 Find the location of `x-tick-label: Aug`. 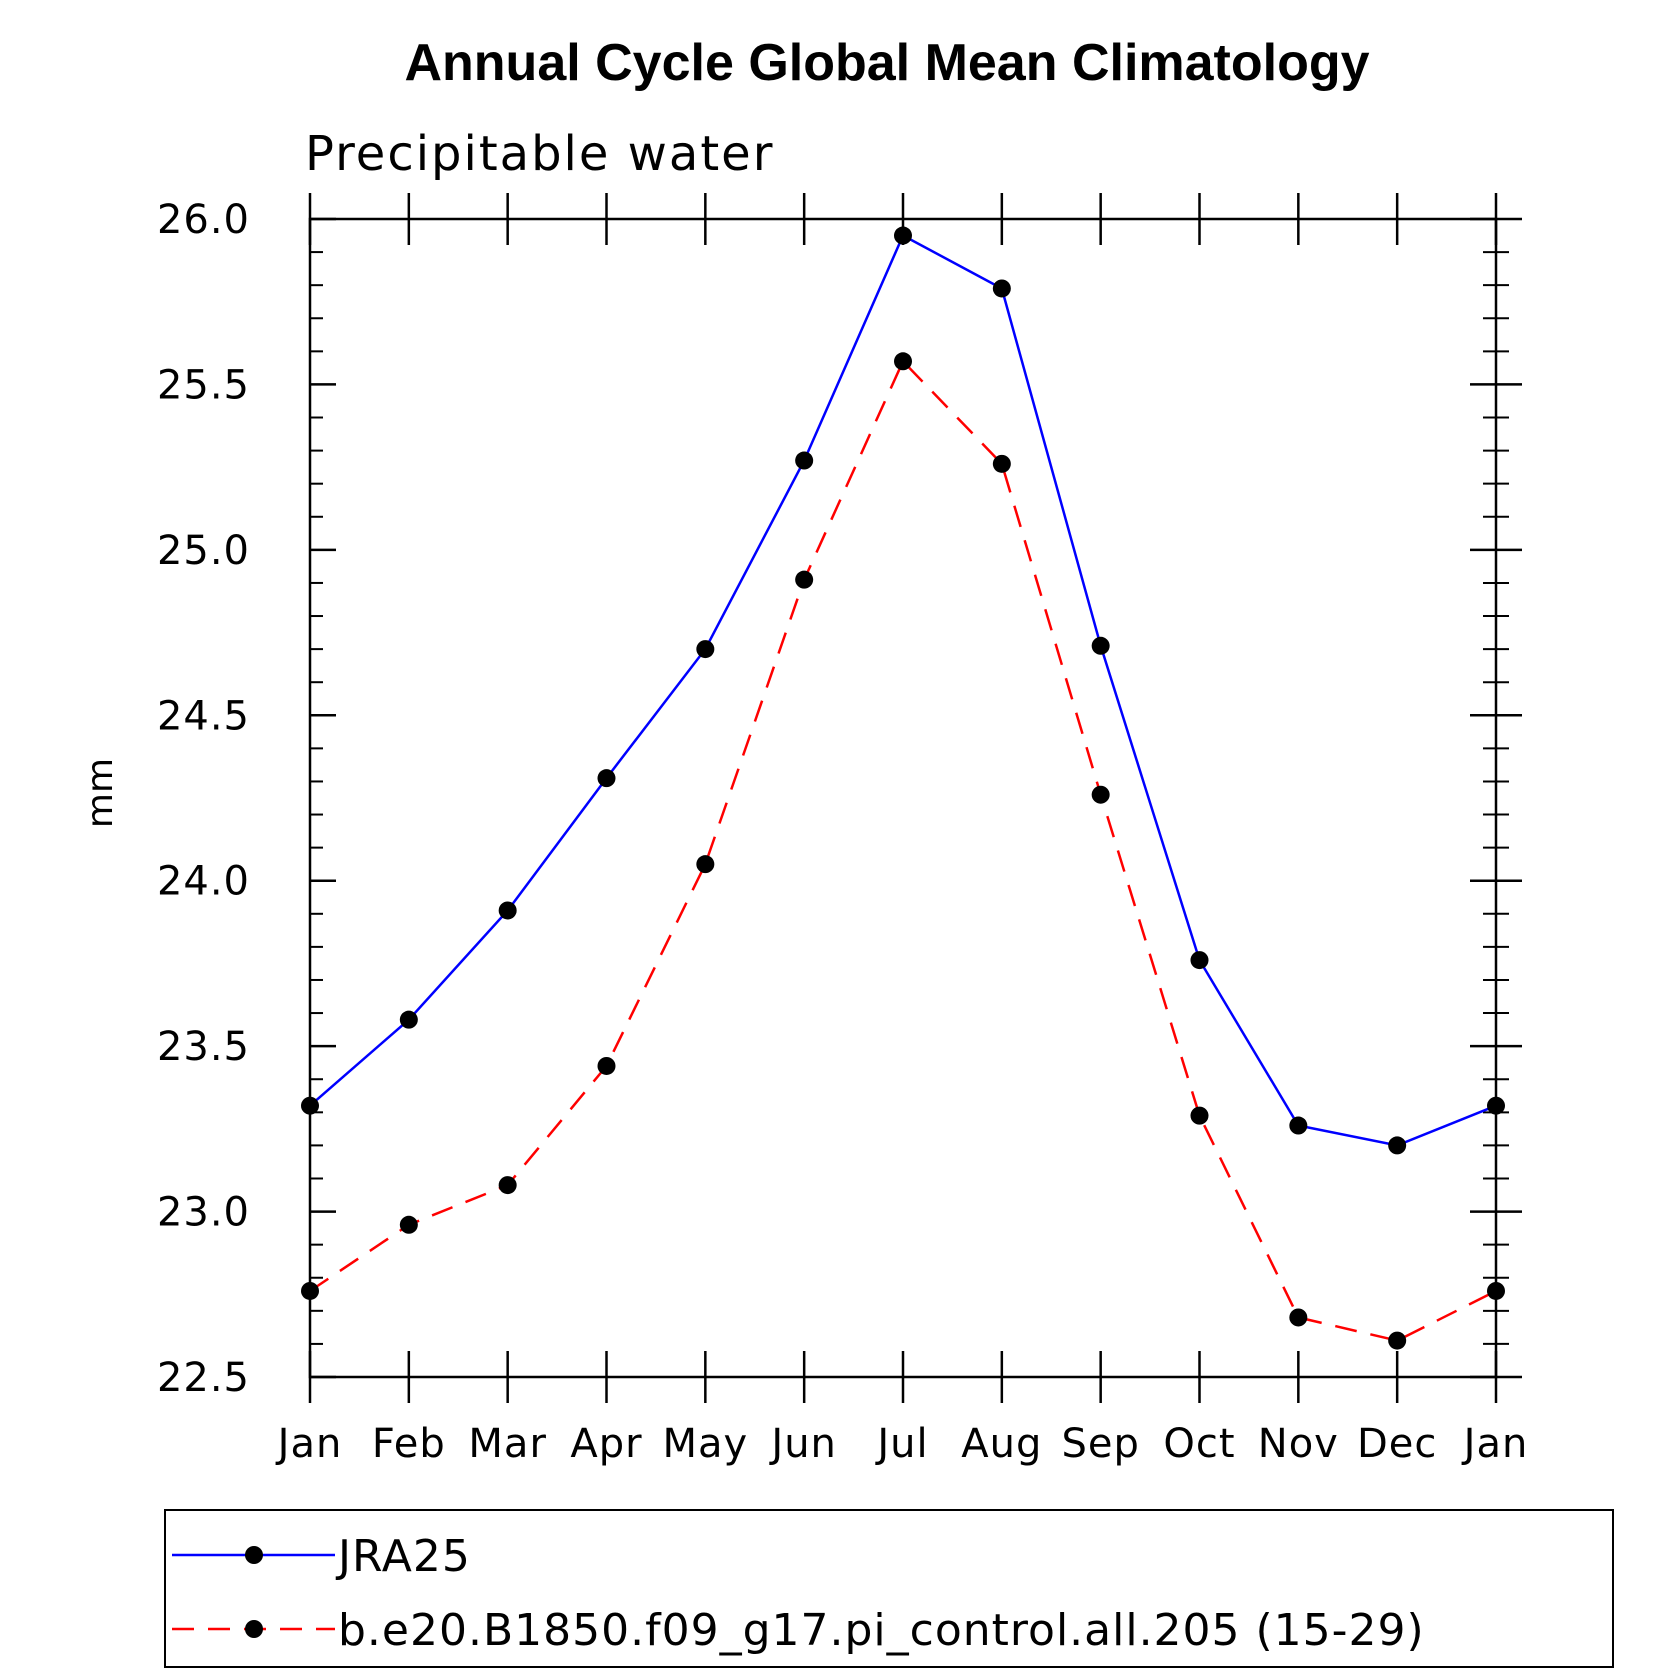

x-tick-label: Aug is located at coordinates (1001, 1444).